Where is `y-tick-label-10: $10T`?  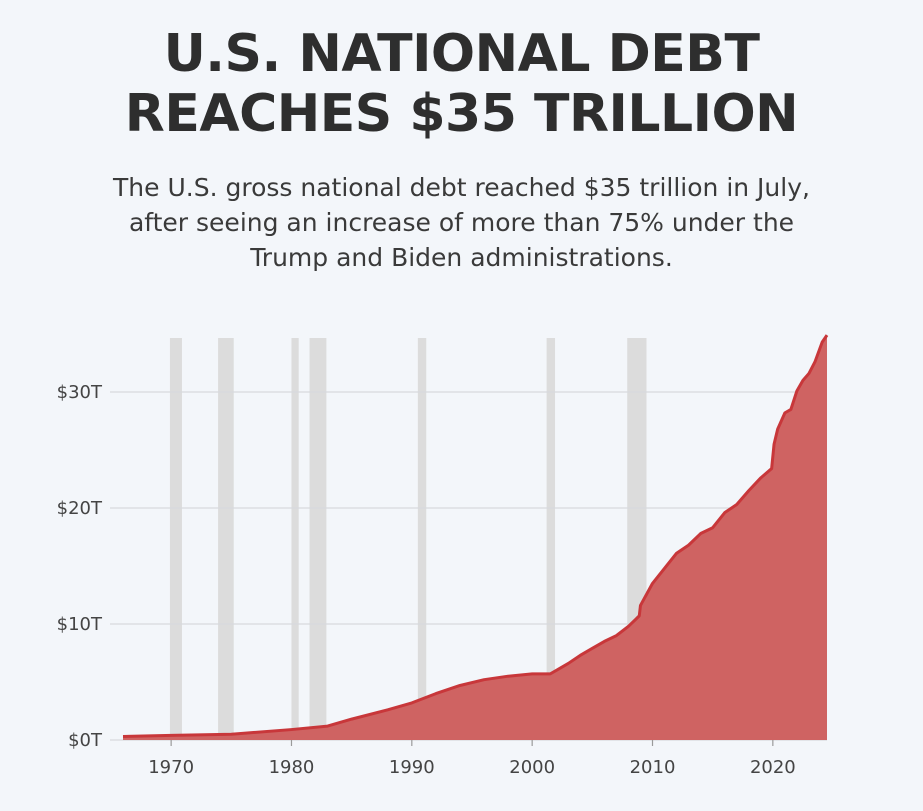
y-tick-label-10: $10T is located at coordinates (80, 624).